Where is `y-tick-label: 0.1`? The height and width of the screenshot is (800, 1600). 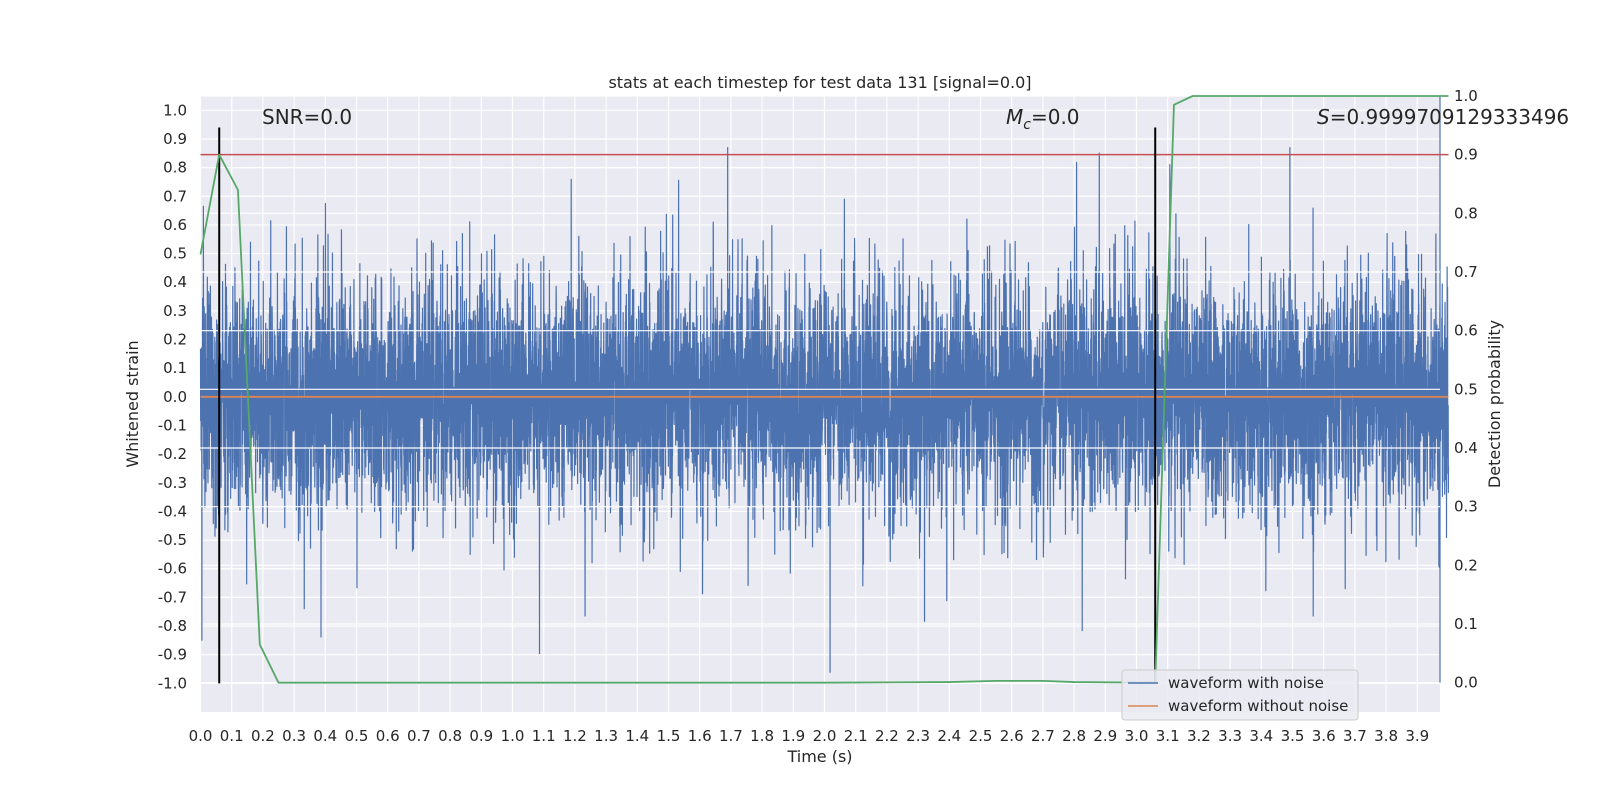 y-tick-label: 0.1 is located at coordinates (175, 368).